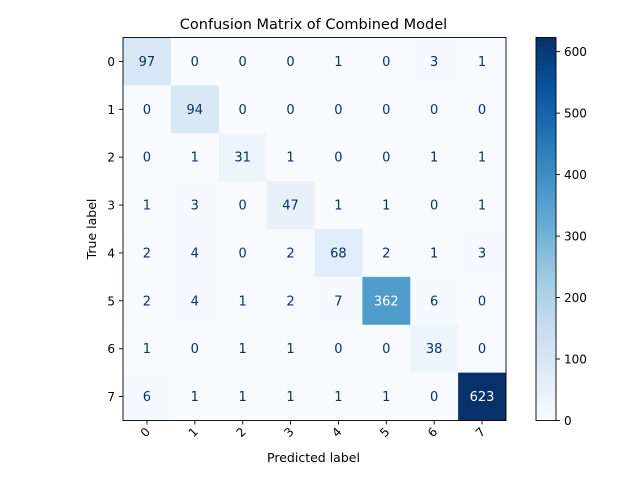 The width and height of the screenshot is (640, 480). I want to click on cell-value-label: 362, so click(386, 301).